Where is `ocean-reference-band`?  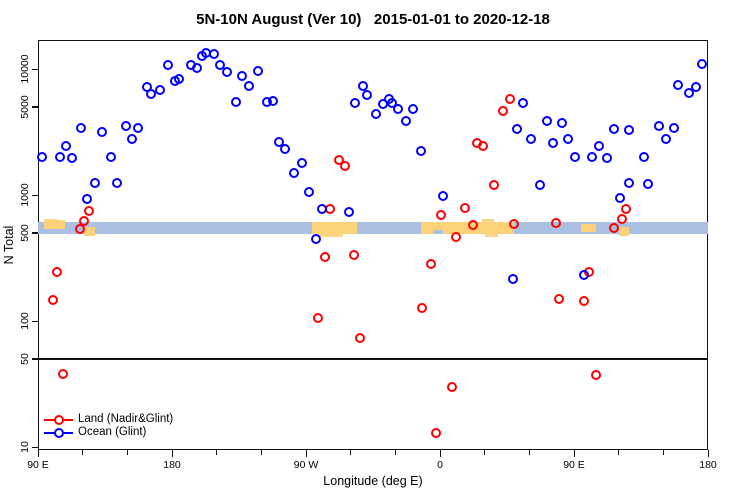
ocean-reference-band is located at coordinates (373, 228).